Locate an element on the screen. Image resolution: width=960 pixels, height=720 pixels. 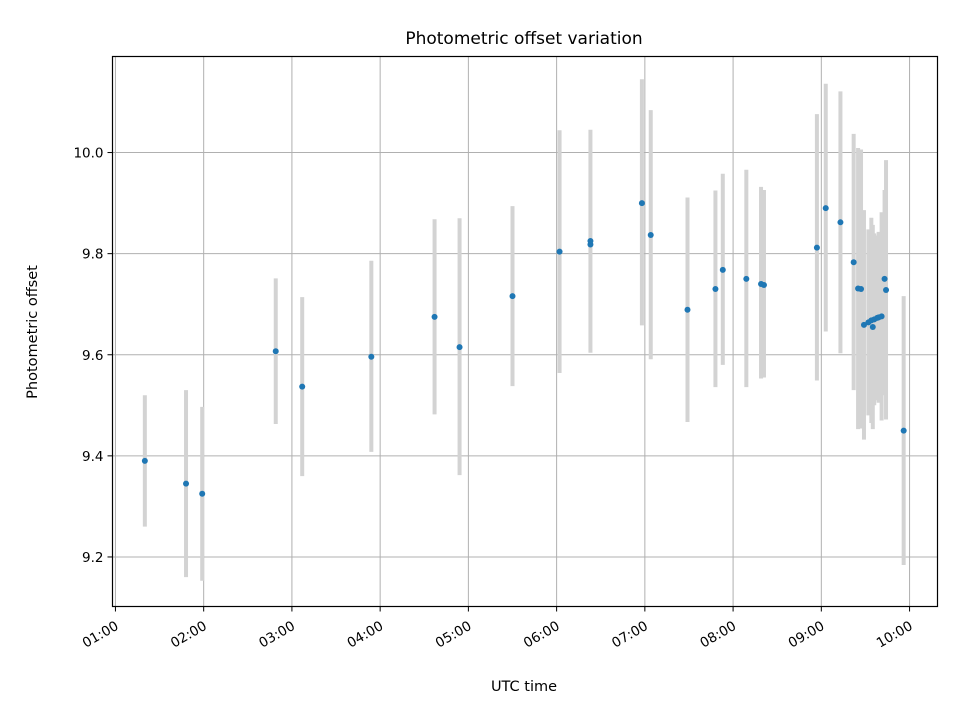
y-tick-label: 9.2 is located at coordinates (92, 558).